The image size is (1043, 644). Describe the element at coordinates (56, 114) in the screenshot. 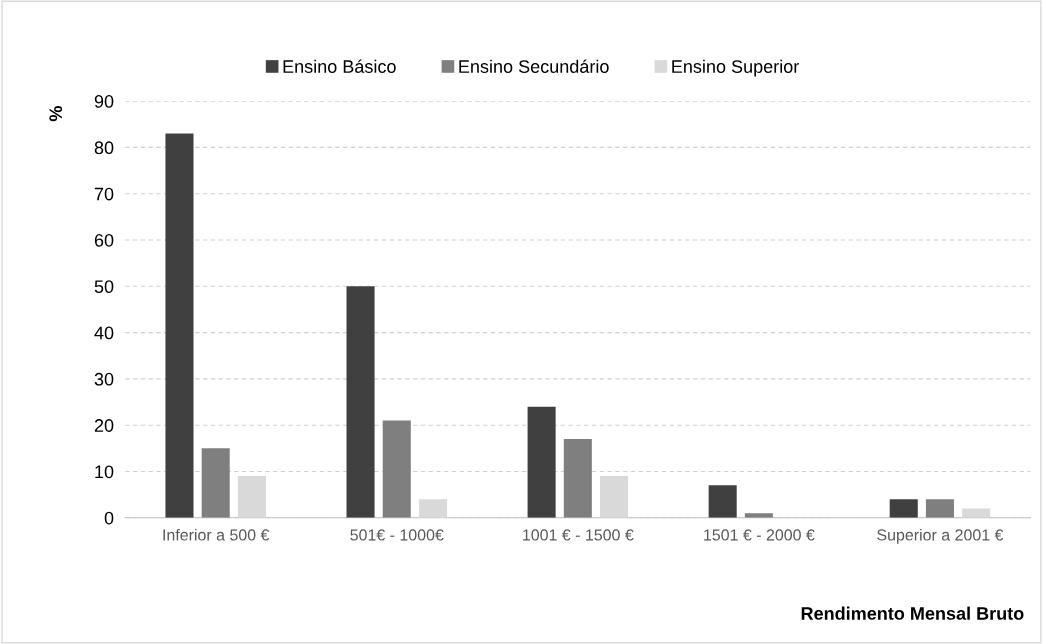

I see `y-axis-title: %` at that location.